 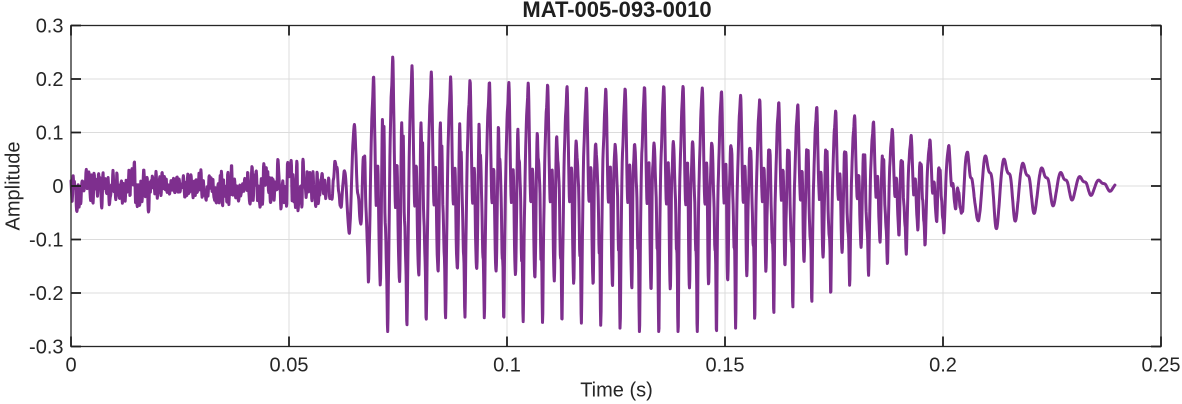 What do you see at coordinates (46, 294) in the screenshot?
I see `svg-text: -0.2` at bounding box center [46, 294].